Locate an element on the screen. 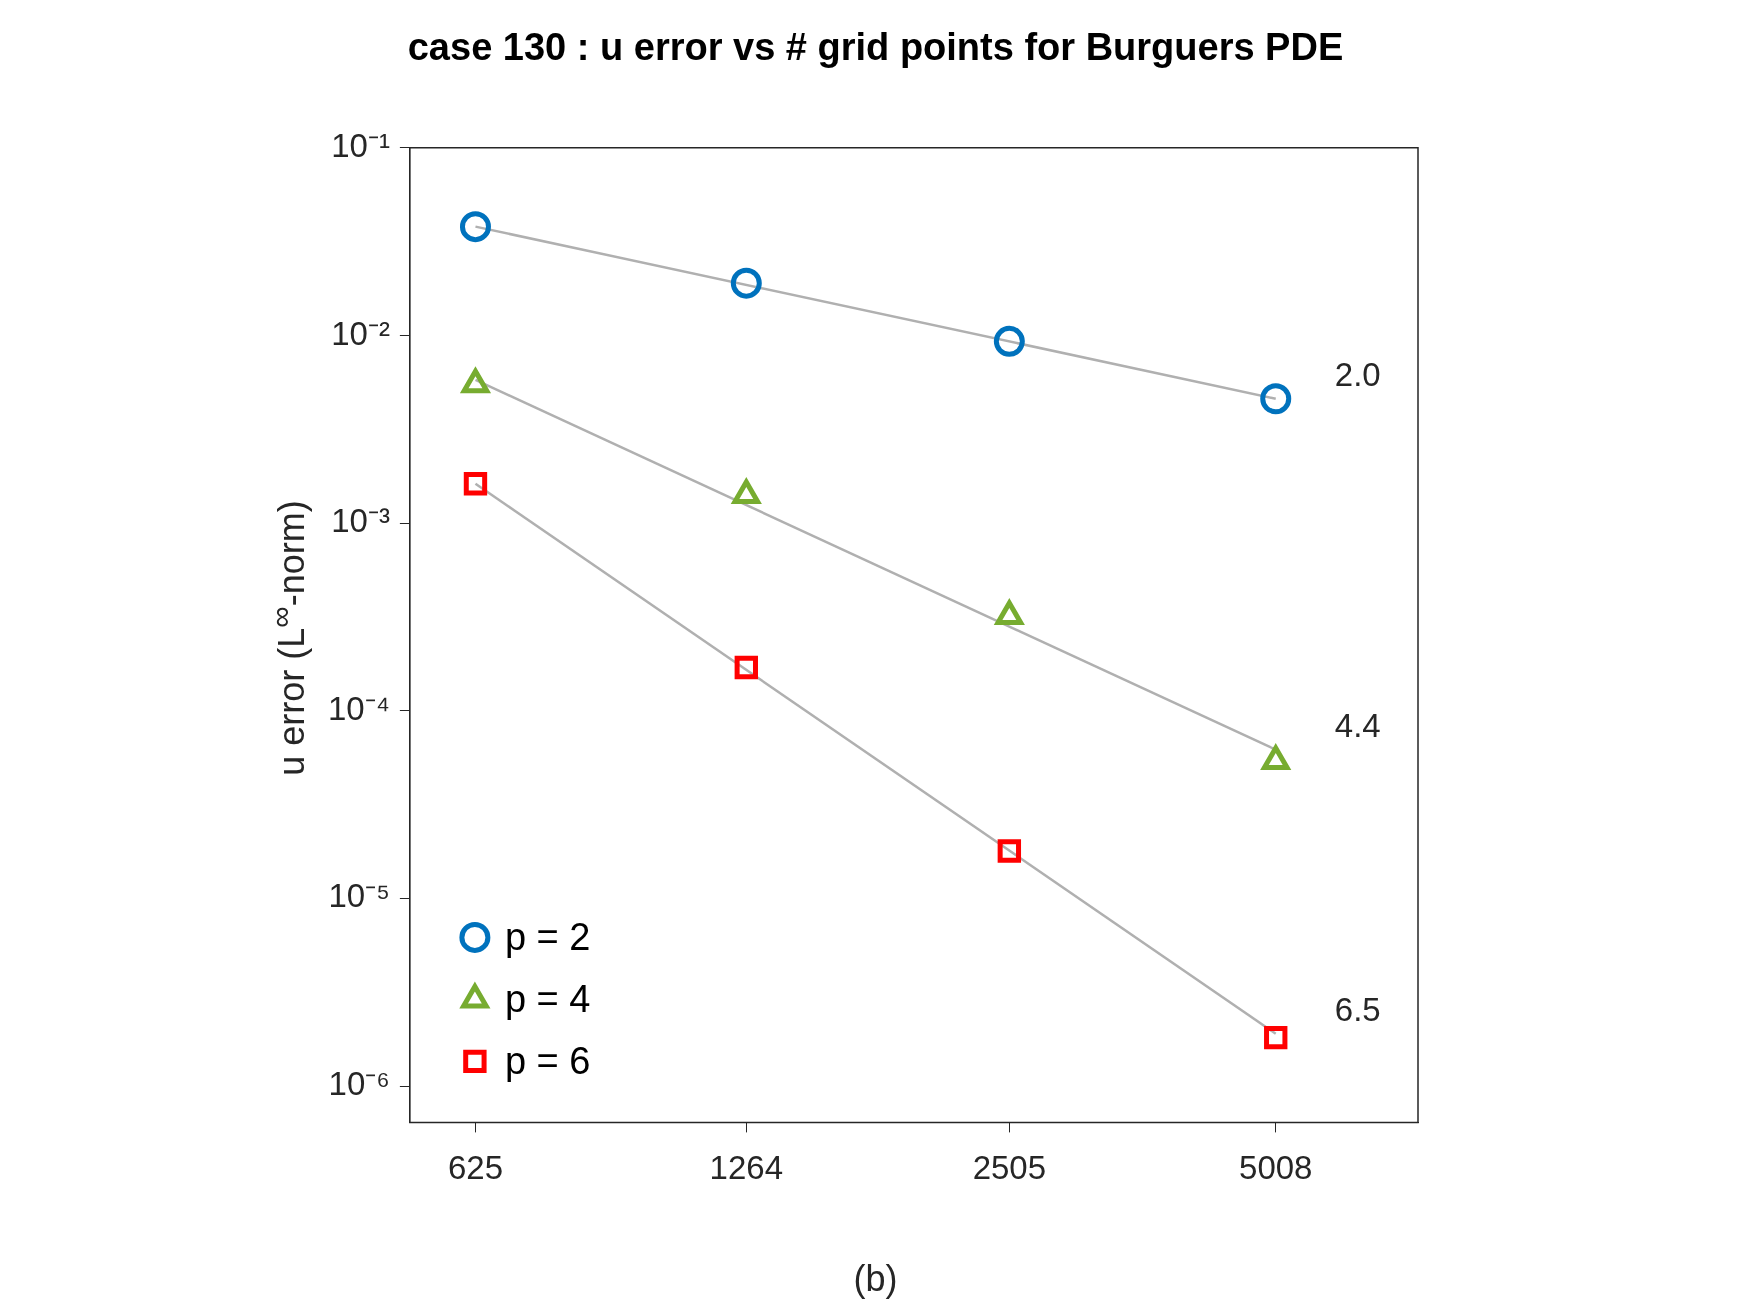 Image resolution: width=1751 pixels, height=1313 pixels. y-tick-label: 10⁻⁴ is located at coordinates (359, 708).